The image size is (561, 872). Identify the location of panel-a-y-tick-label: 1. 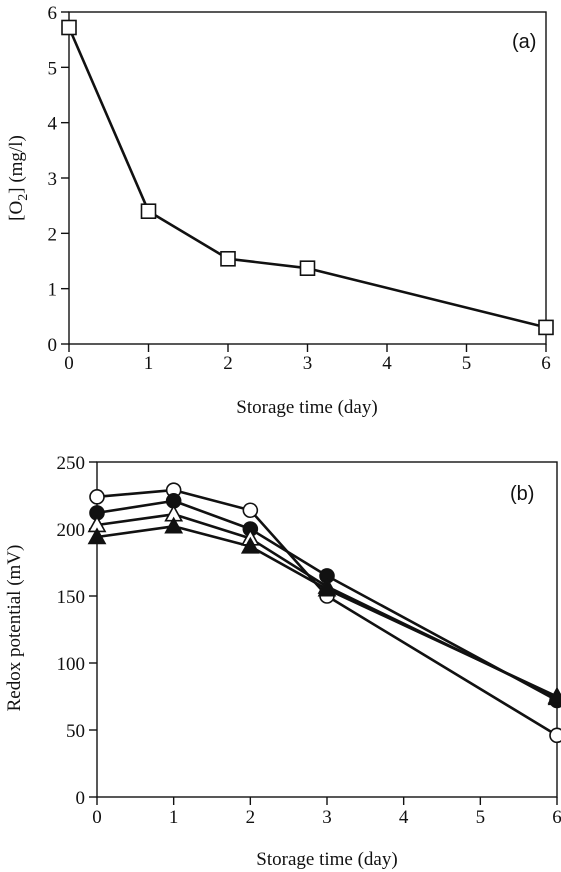
(53, 290).